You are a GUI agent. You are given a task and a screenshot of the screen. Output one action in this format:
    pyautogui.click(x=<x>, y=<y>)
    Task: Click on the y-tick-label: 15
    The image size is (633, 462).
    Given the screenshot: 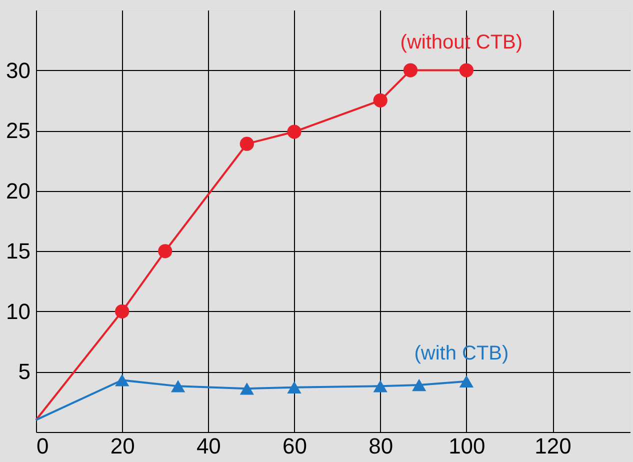 What is the action you would take?
    pyautogui.click(x=18, y=251)
    